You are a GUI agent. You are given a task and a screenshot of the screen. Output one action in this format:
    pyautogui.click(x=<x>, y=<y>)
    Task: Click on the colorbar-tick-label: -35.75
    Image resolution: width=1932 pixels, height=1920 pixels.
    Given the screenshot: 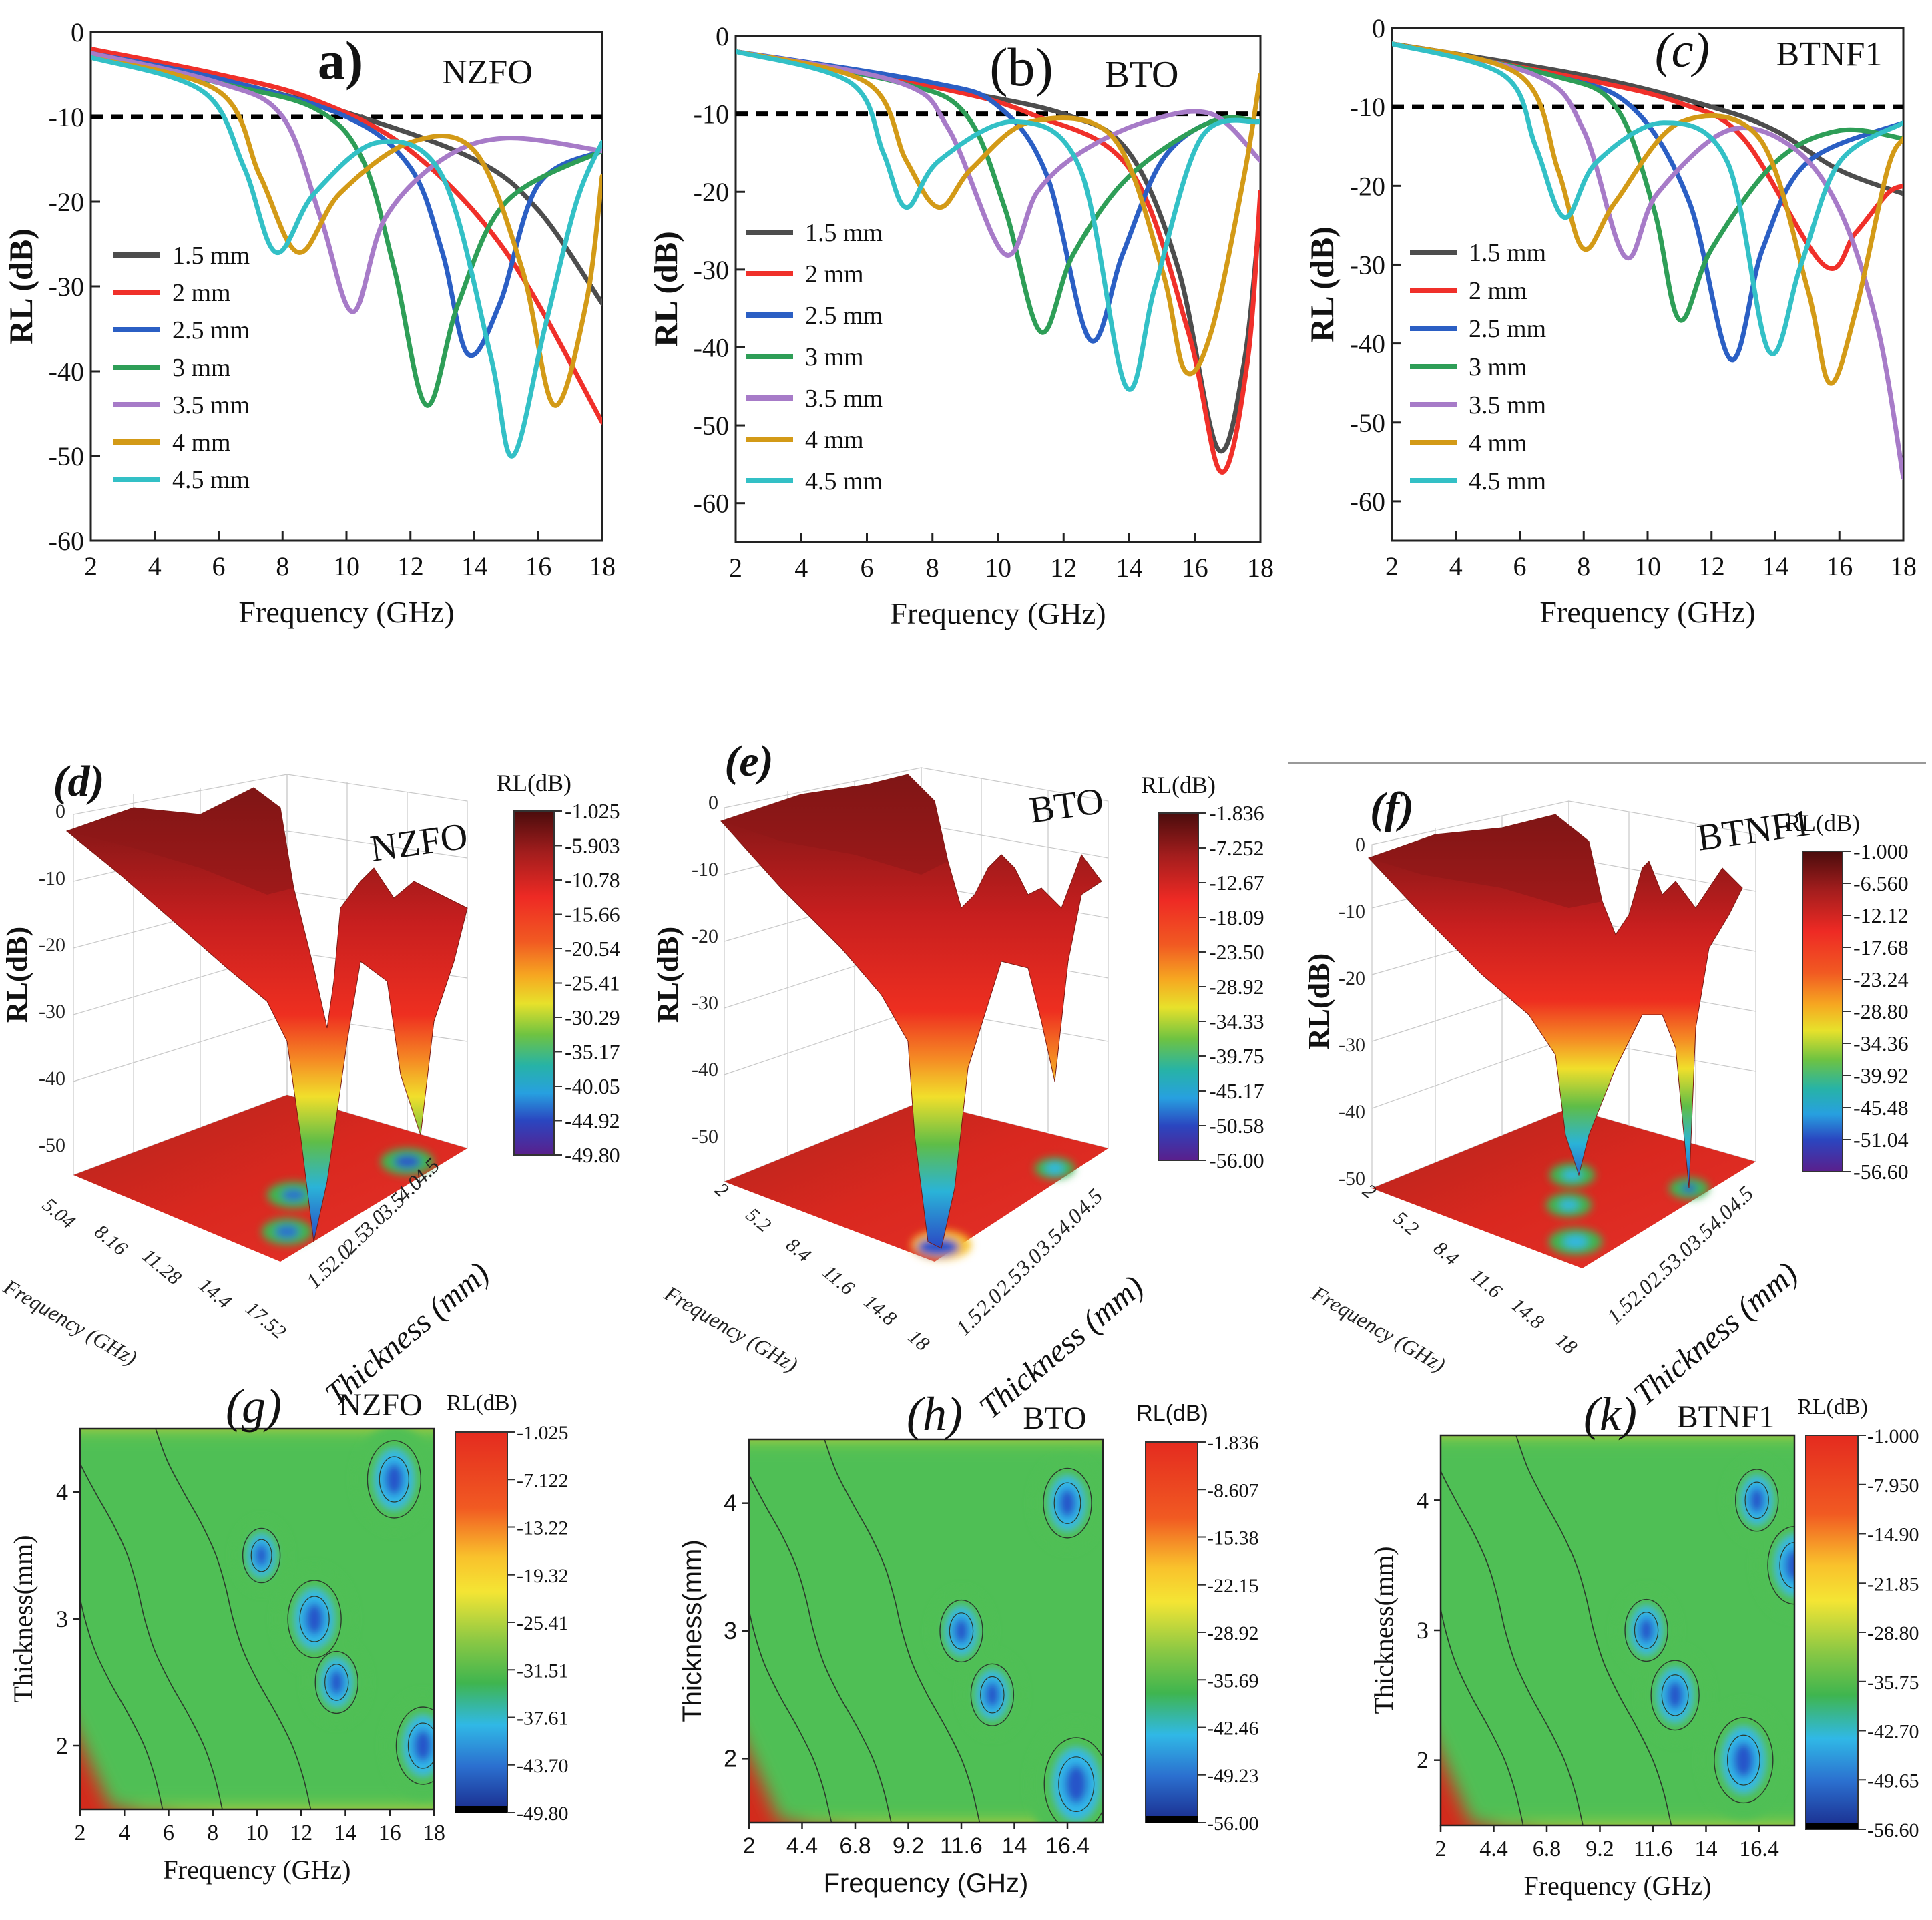 What is the action you would take?
    pyautogui.click(x=1893, y=1683)
    